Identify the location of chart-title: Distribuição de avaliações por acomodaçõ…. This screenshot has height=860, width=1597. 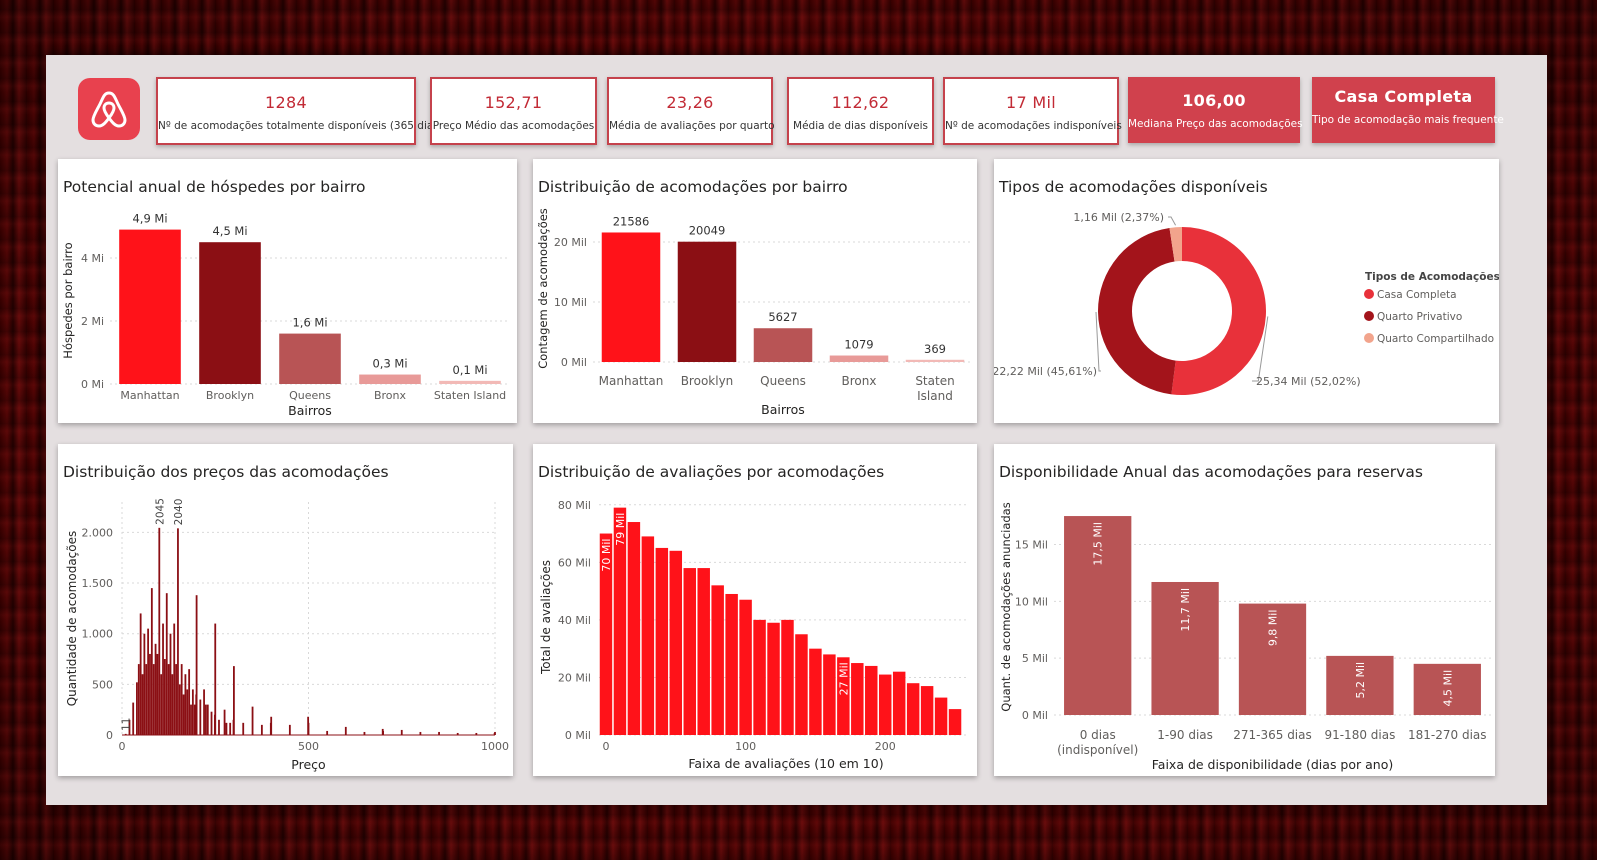
(711, 472).